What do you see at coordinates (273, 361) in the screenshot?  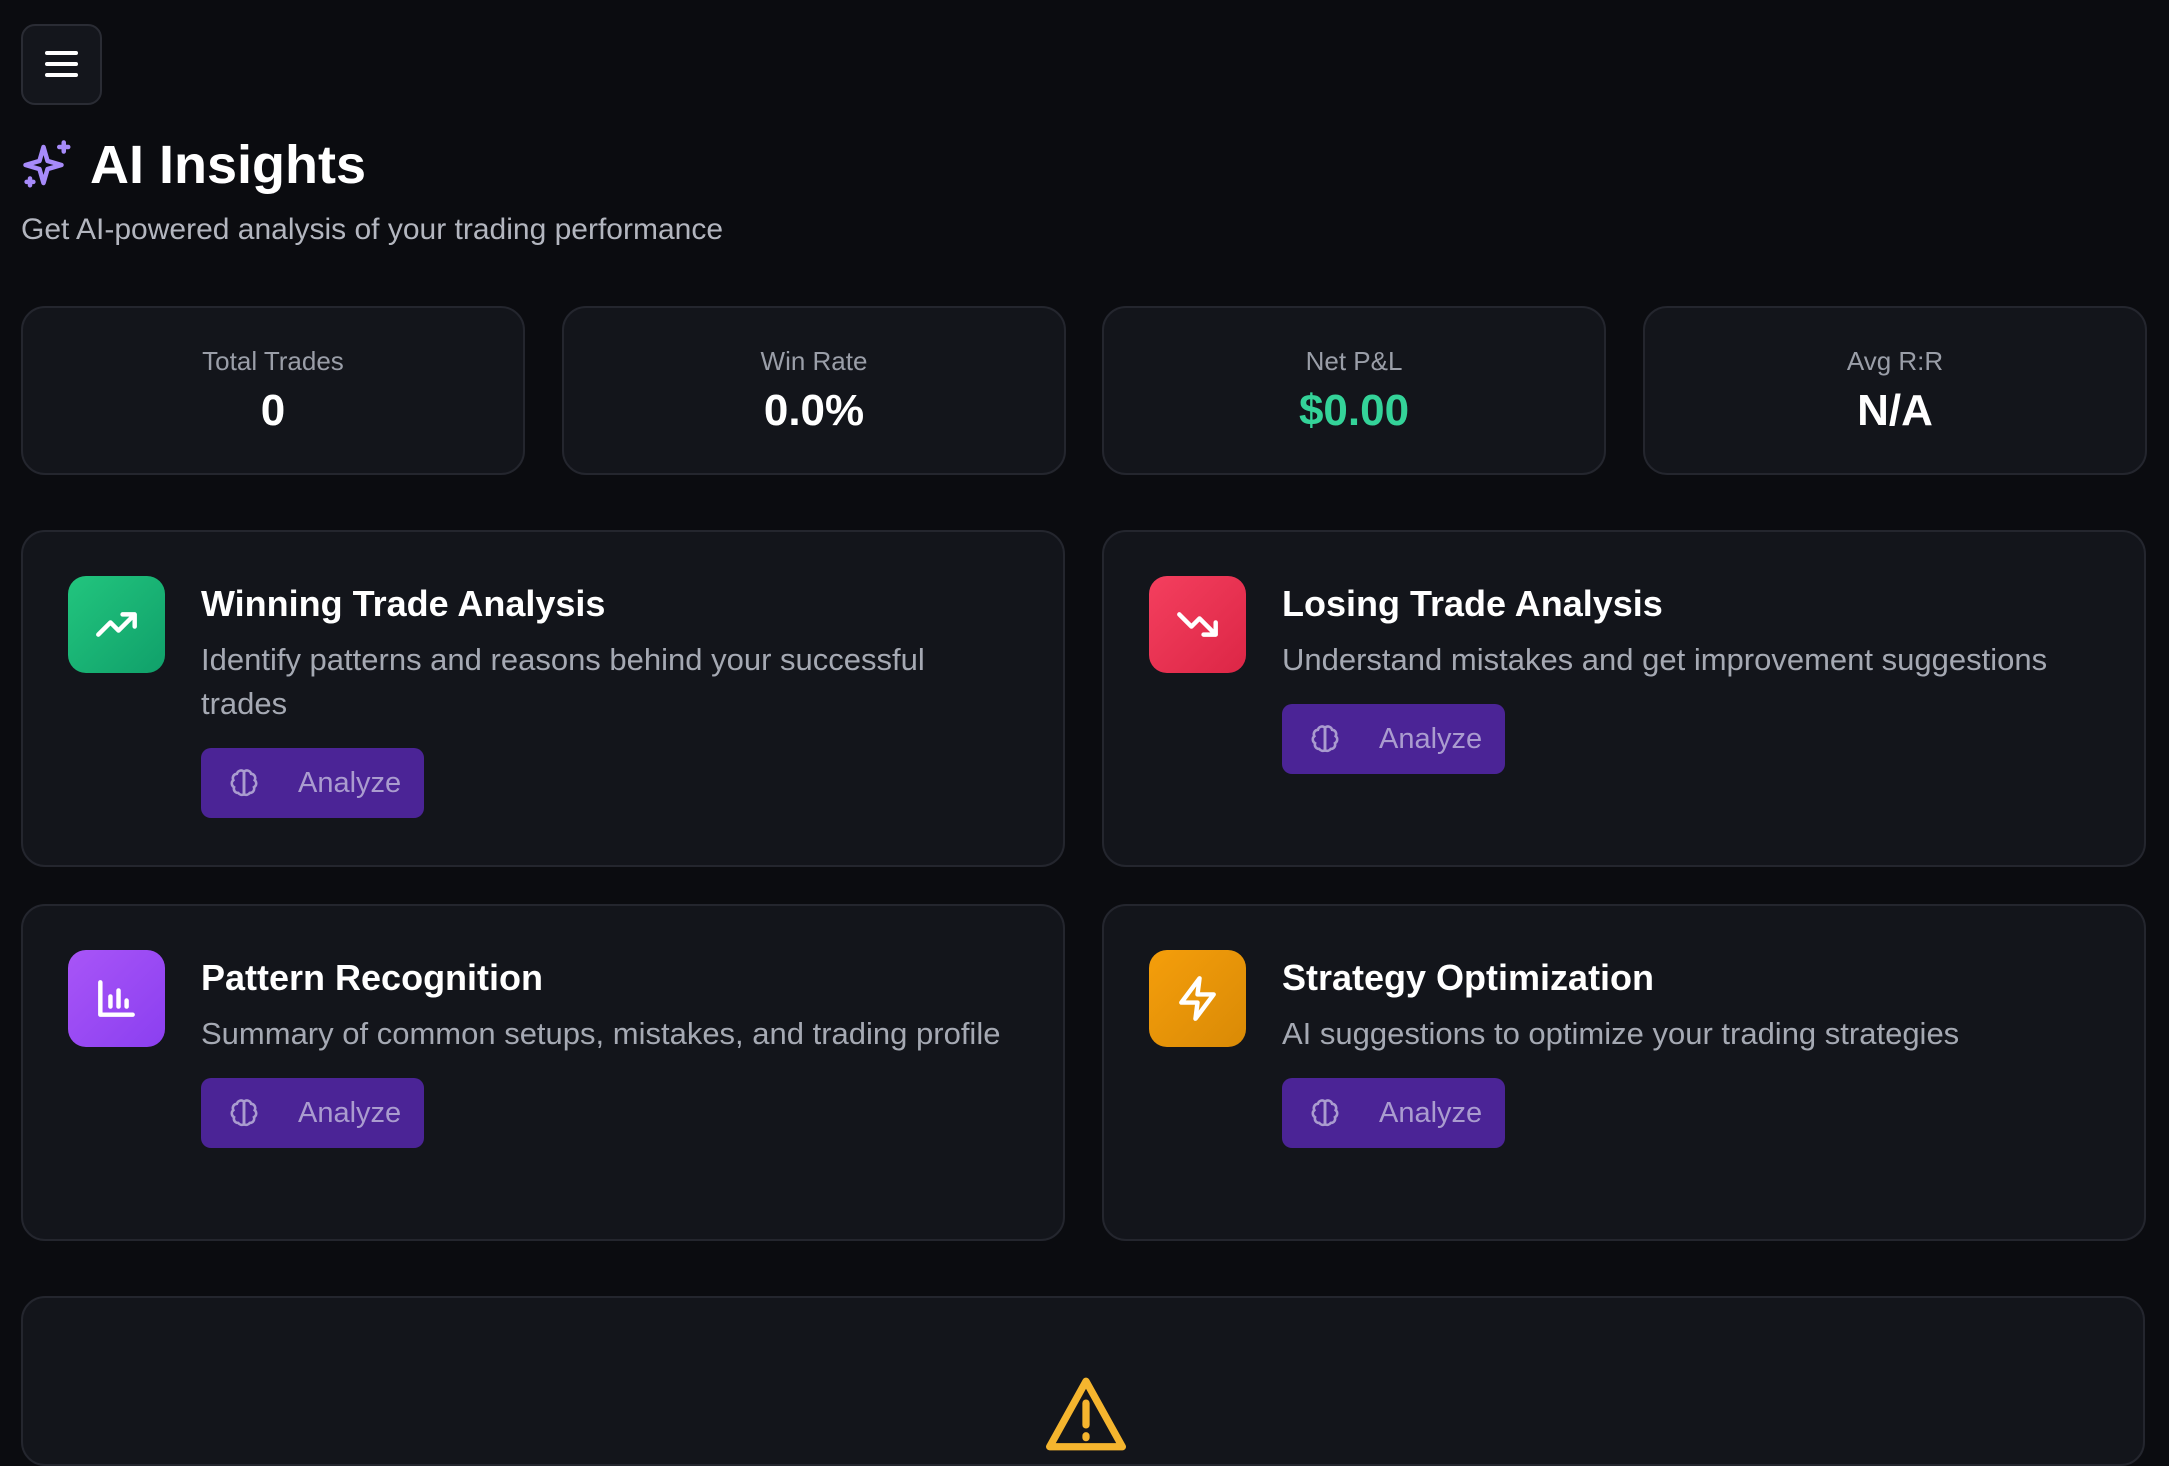 I see `stat-label: Total Trades` at bounding box center [273, 361].